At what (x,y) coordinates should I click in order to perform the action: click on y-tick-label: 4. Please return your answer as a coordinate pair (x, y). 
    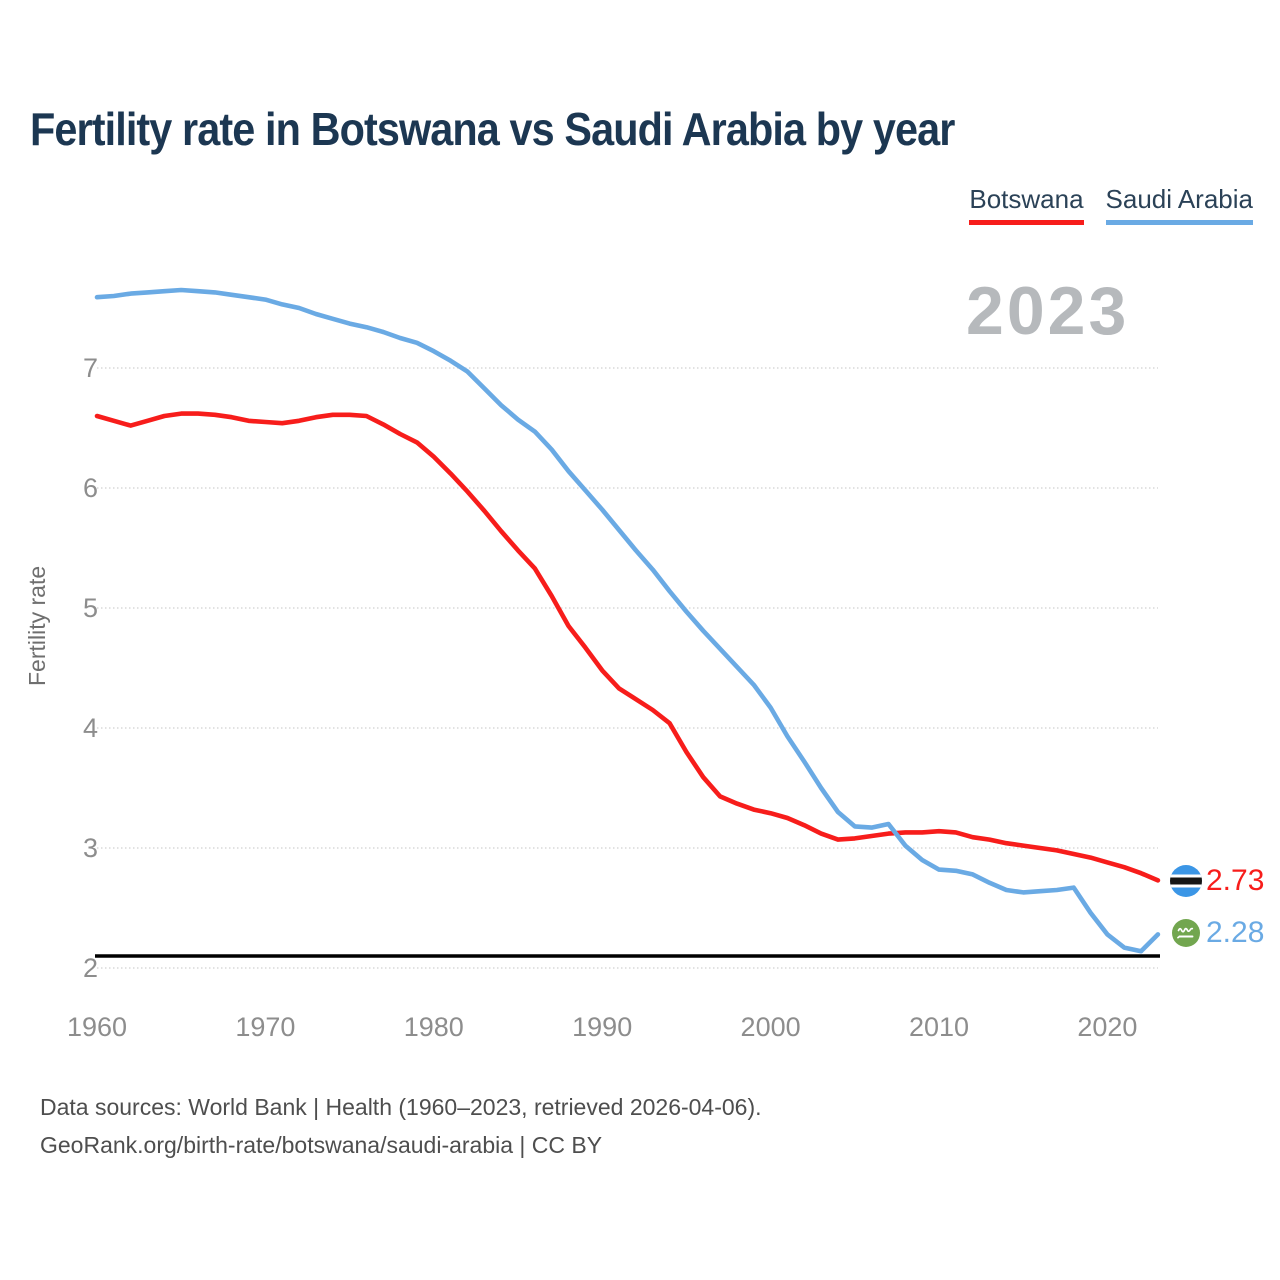
    Looking at the image, I should click on (90, 728).